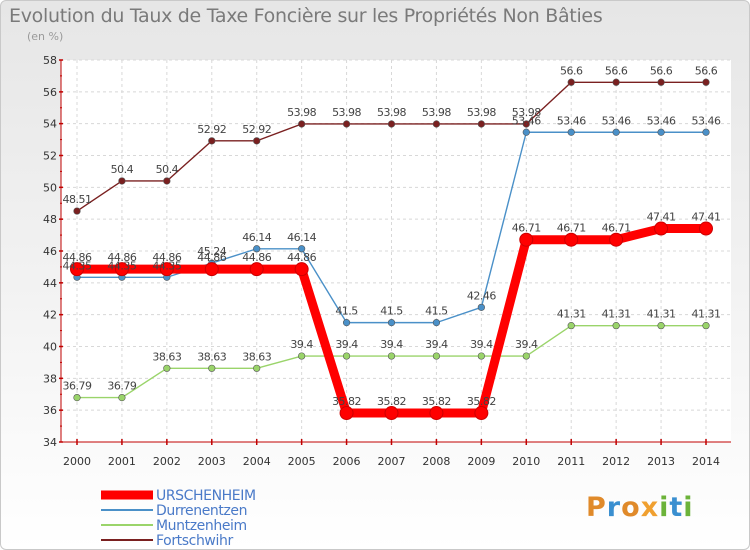  What do you see at coordinates (77, 199) in the screenshot?
I see `data-label: 48.51` at bounding box center [77, 199].